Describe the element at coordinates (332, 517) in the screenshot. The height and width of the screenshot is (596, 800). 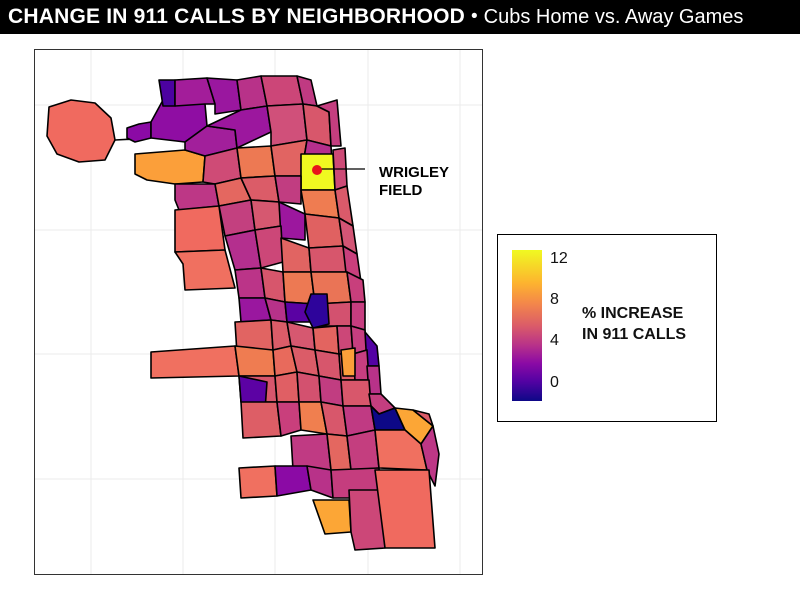
I see `neighborhood-beverly-orange` at that location.